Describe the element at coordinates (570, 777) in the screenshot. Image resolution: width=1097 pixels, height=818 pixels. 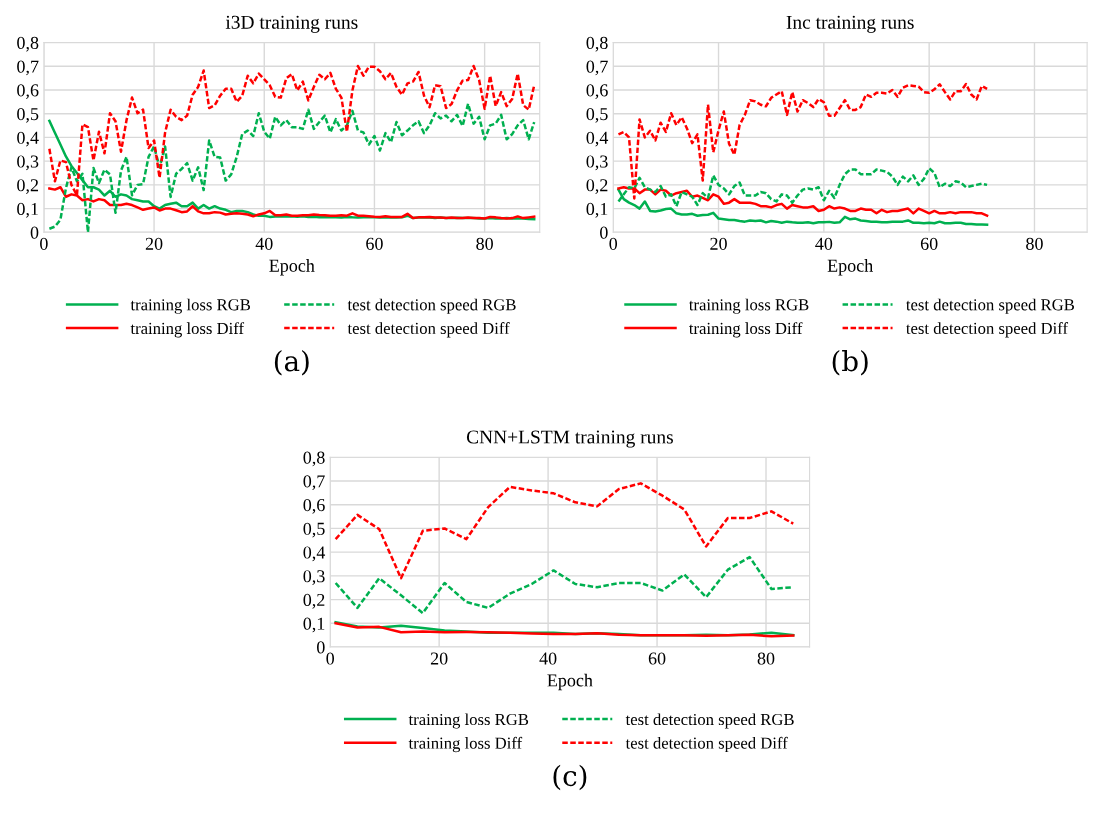
I see `text: (c)` at that location.